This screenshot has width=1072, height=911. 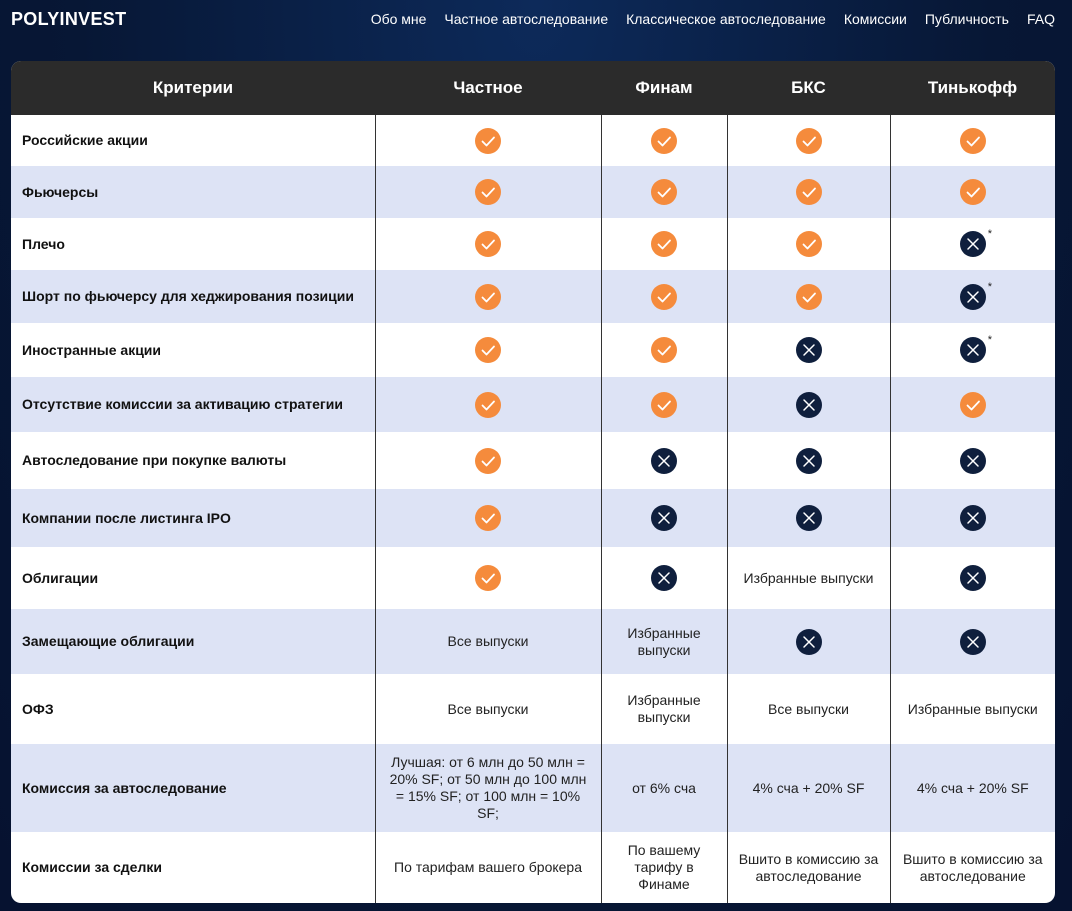 What do you see at coordinates (664, 88) in the screenshot?
I see `column-header: Финам` at bounding box center [664, 88].